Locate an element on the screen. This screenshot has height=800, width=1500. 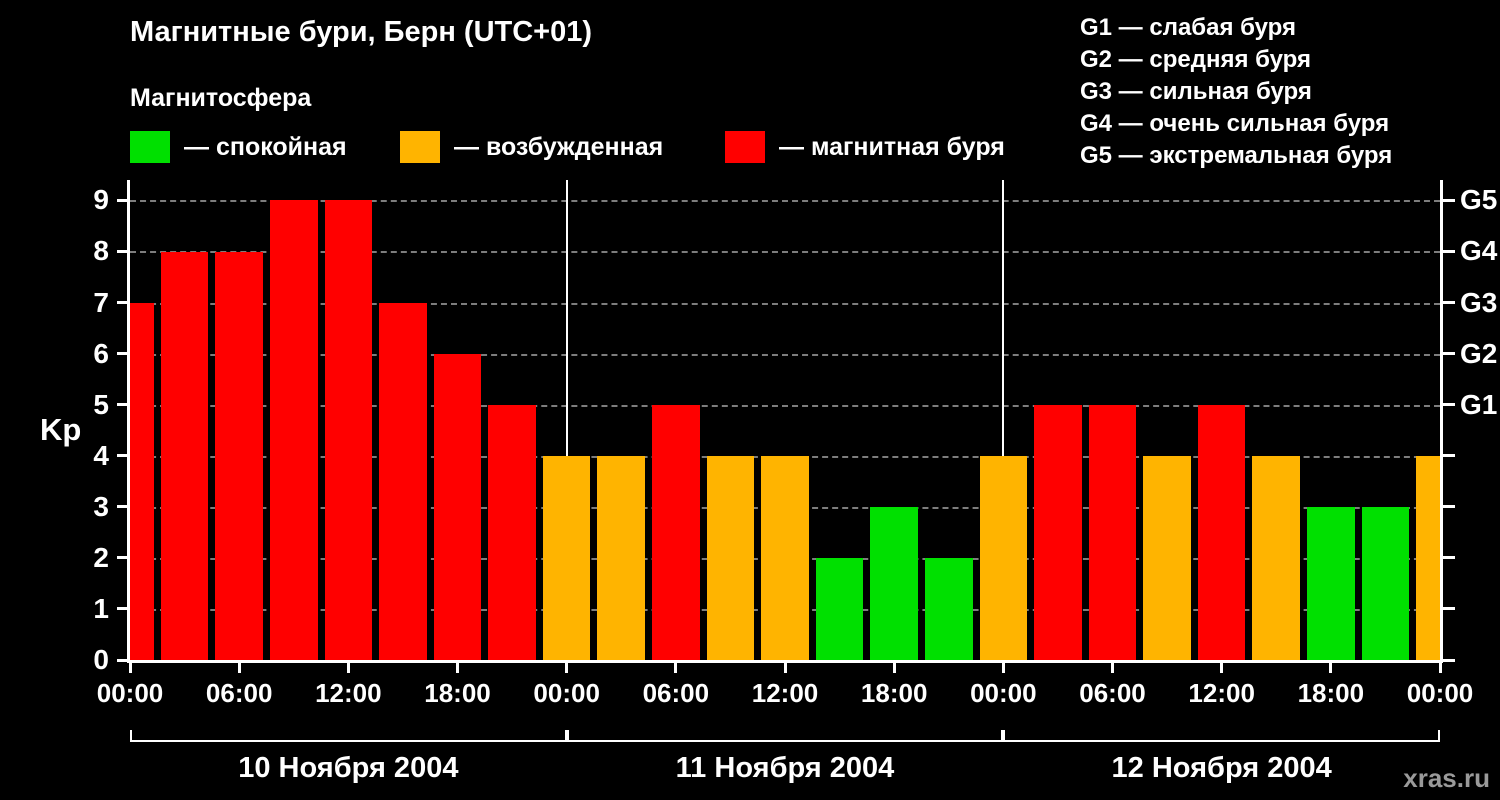
g-scale-line-g2: G2 — средняя буря is located at coordinates (1195, 59).